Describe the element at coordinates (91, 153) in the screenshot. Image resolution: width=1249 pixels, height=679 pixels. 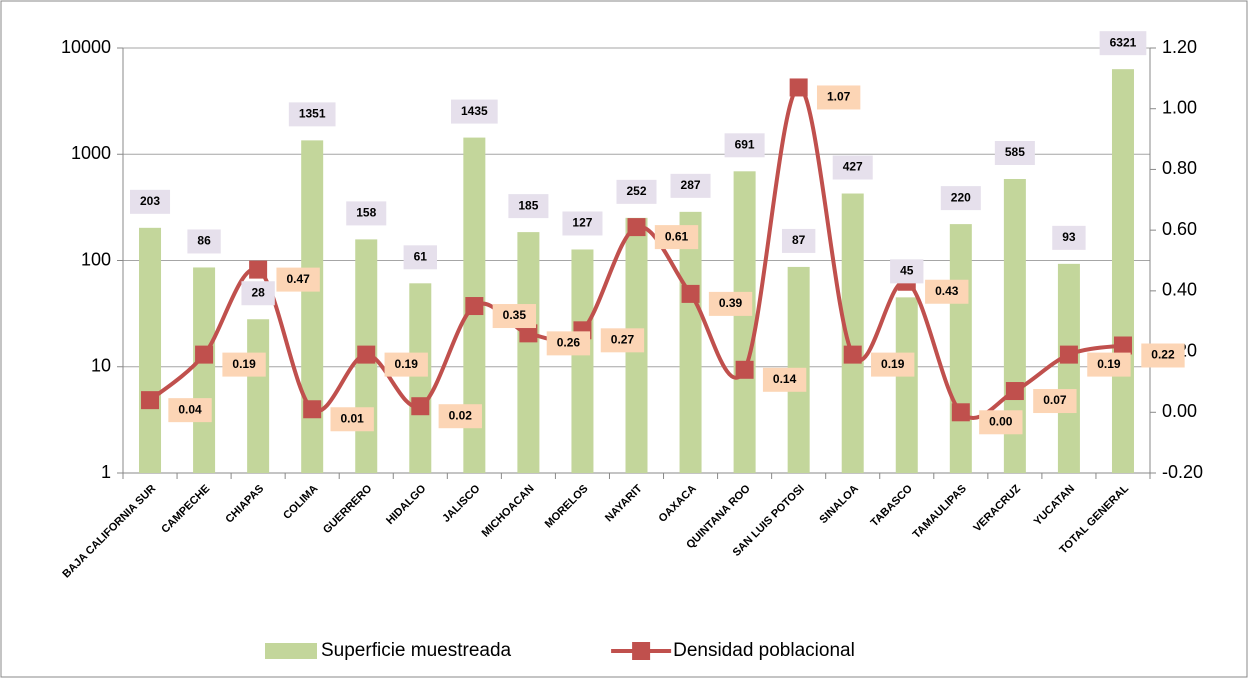
I see `y-tick-label: 1000` at that location.